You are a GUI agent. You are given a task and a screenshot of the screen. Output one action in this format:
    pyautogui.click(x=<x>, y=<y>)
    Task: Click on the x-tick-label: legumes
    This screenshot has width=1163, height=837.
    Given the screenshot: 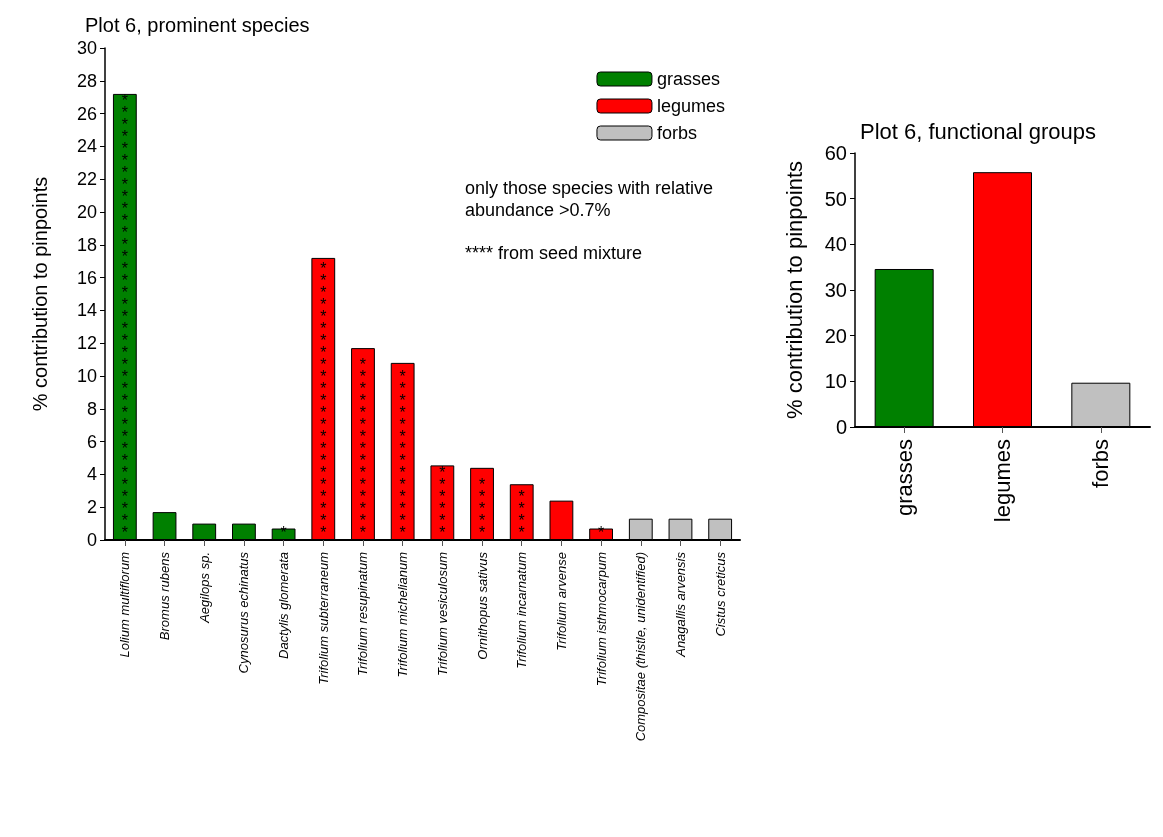 What is the action you would take?
    pyautogui.click(x=1002, y=481)
    